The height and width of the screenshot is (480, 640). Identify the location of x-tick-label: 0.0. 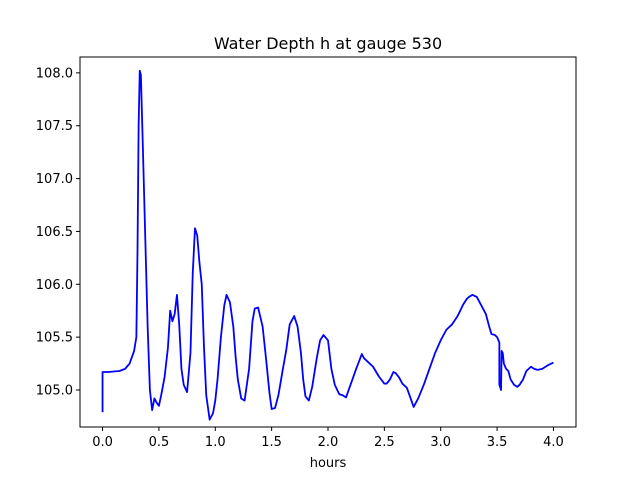
(102, 442).